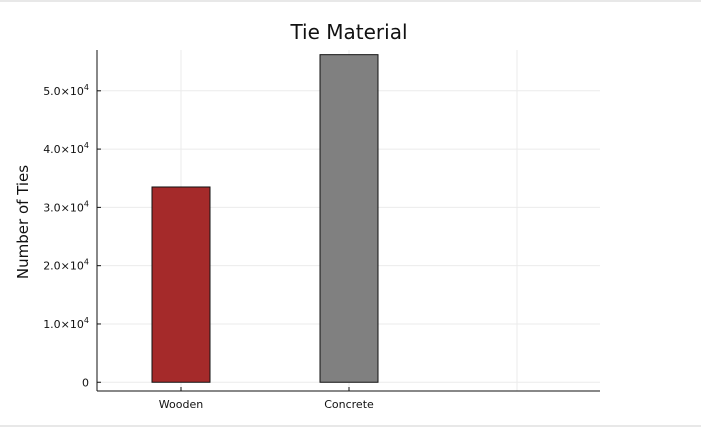 This screenshot has width=701, height=429. What do you see at coordinates (66, 206) in the screenshot?
I see `y-tick-label: 3.0×104` at bounding box center [66, 206].